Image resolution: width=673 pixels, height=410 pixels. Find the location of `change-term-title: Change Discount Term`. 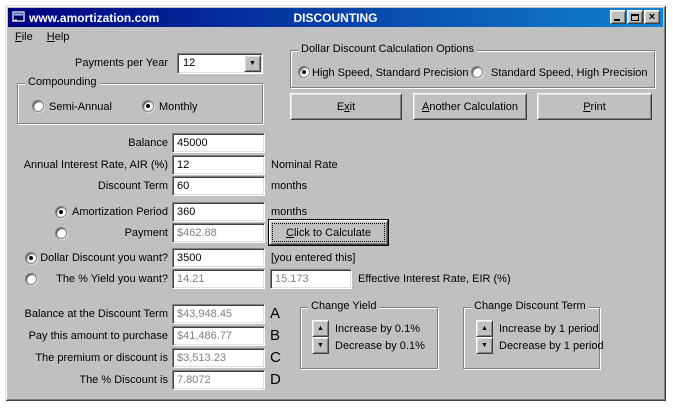

change-term-title: Change Discount Term is located at coordinates (530, 306).